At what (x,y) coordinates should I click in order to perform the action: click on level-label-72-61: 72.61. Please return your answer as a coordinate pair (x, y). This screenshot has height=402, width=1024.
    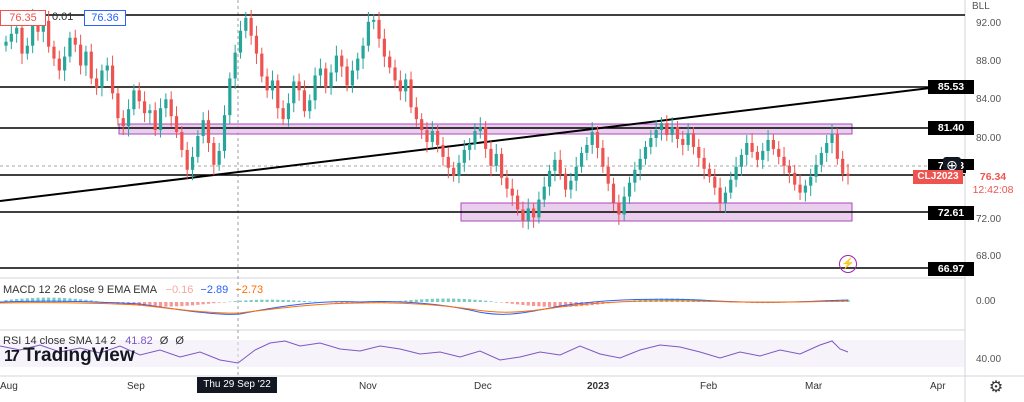
    Looking at the image, I should click on (951, 213).